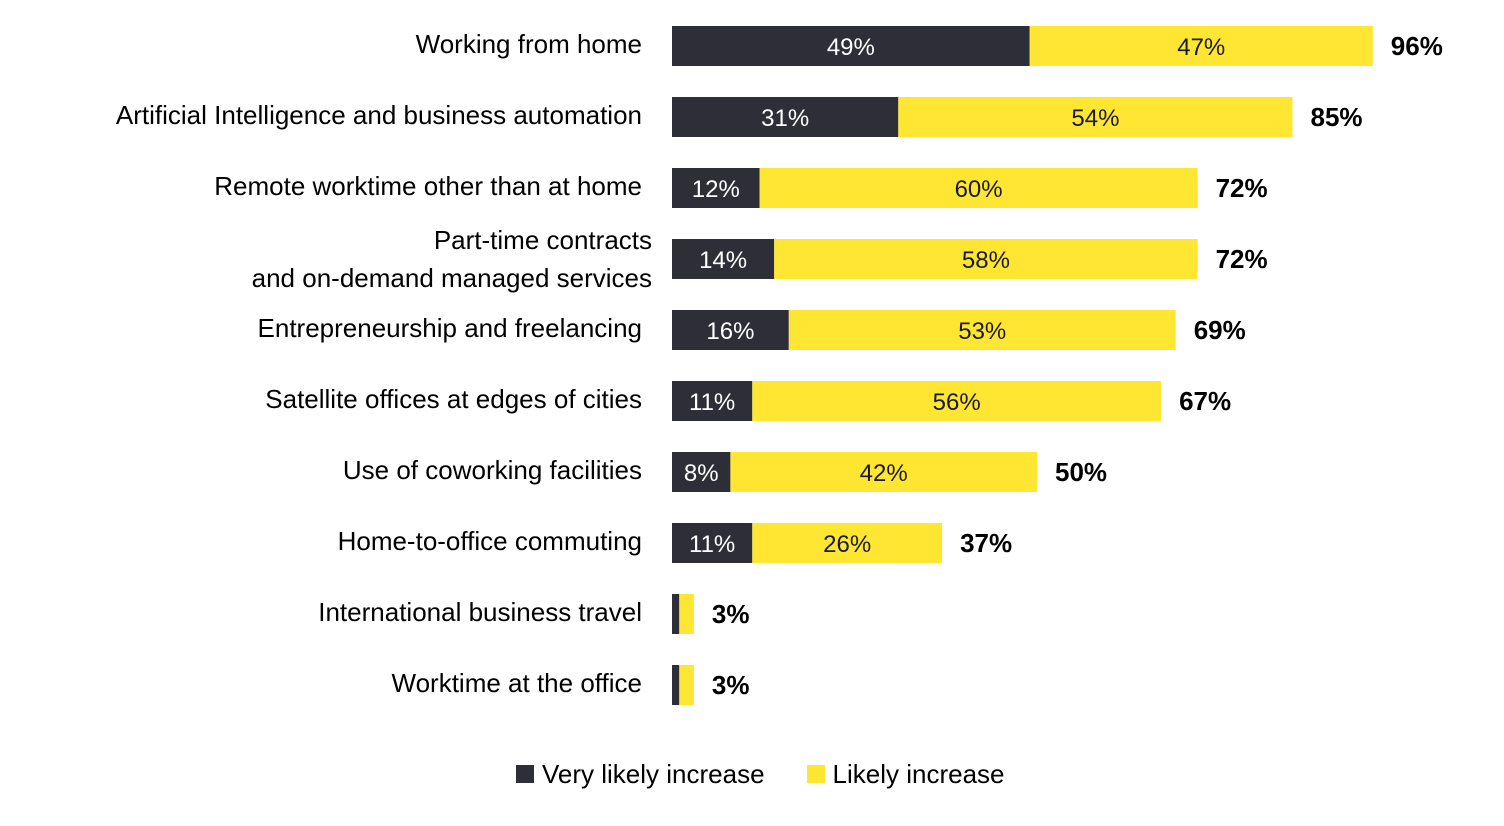 The width and height of the screenshot is (1504, 826). What do you see at coordinates (1205, 401) in the screenshot?
I see `total-label: 67%` at bounding box center [1205, 401].